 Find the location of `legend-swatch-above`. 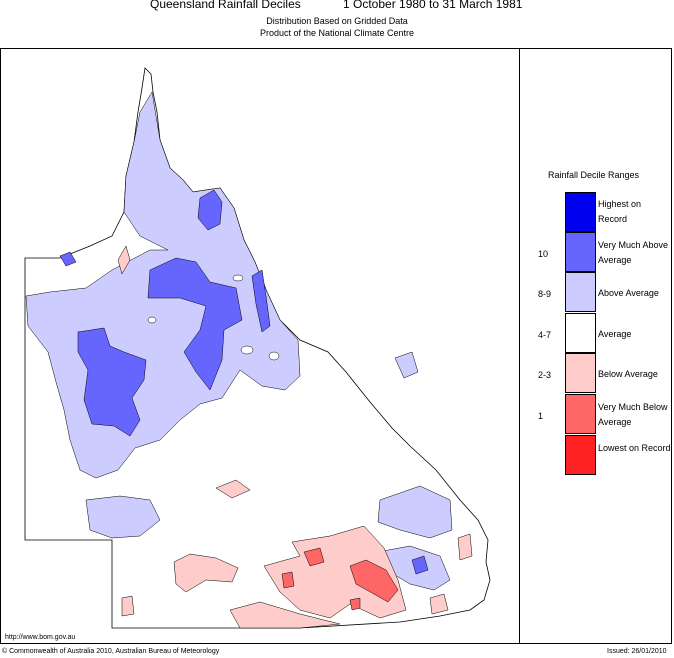

legend-swatch-above is located at coordinates (580, 292).